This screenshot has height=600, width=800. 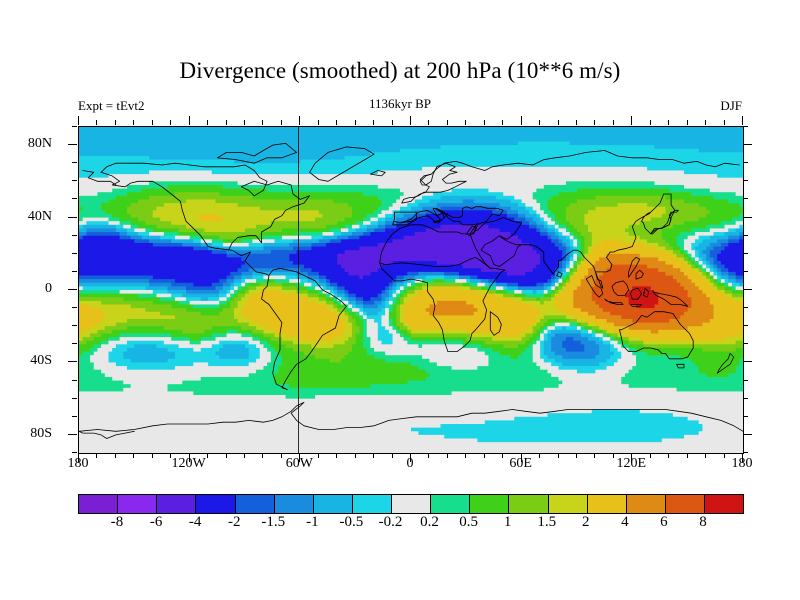 What do you see at coordinates (631, 463) in the screenshot?
I see `x-axis-label-120E: 120E` at bounding box center [631, 463].